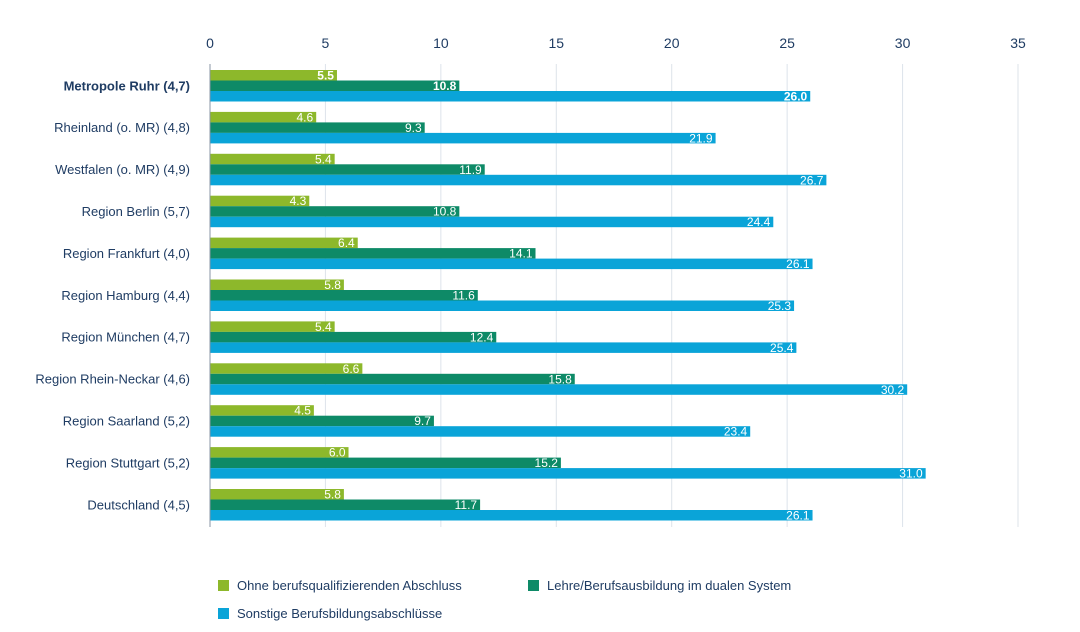 The image size is (1080, 632). What do you see at coordinates (127, 85) in the screenshot?
I see `category-label: Metropole Ruhr (4,7)` at bounding box center [127, 85].